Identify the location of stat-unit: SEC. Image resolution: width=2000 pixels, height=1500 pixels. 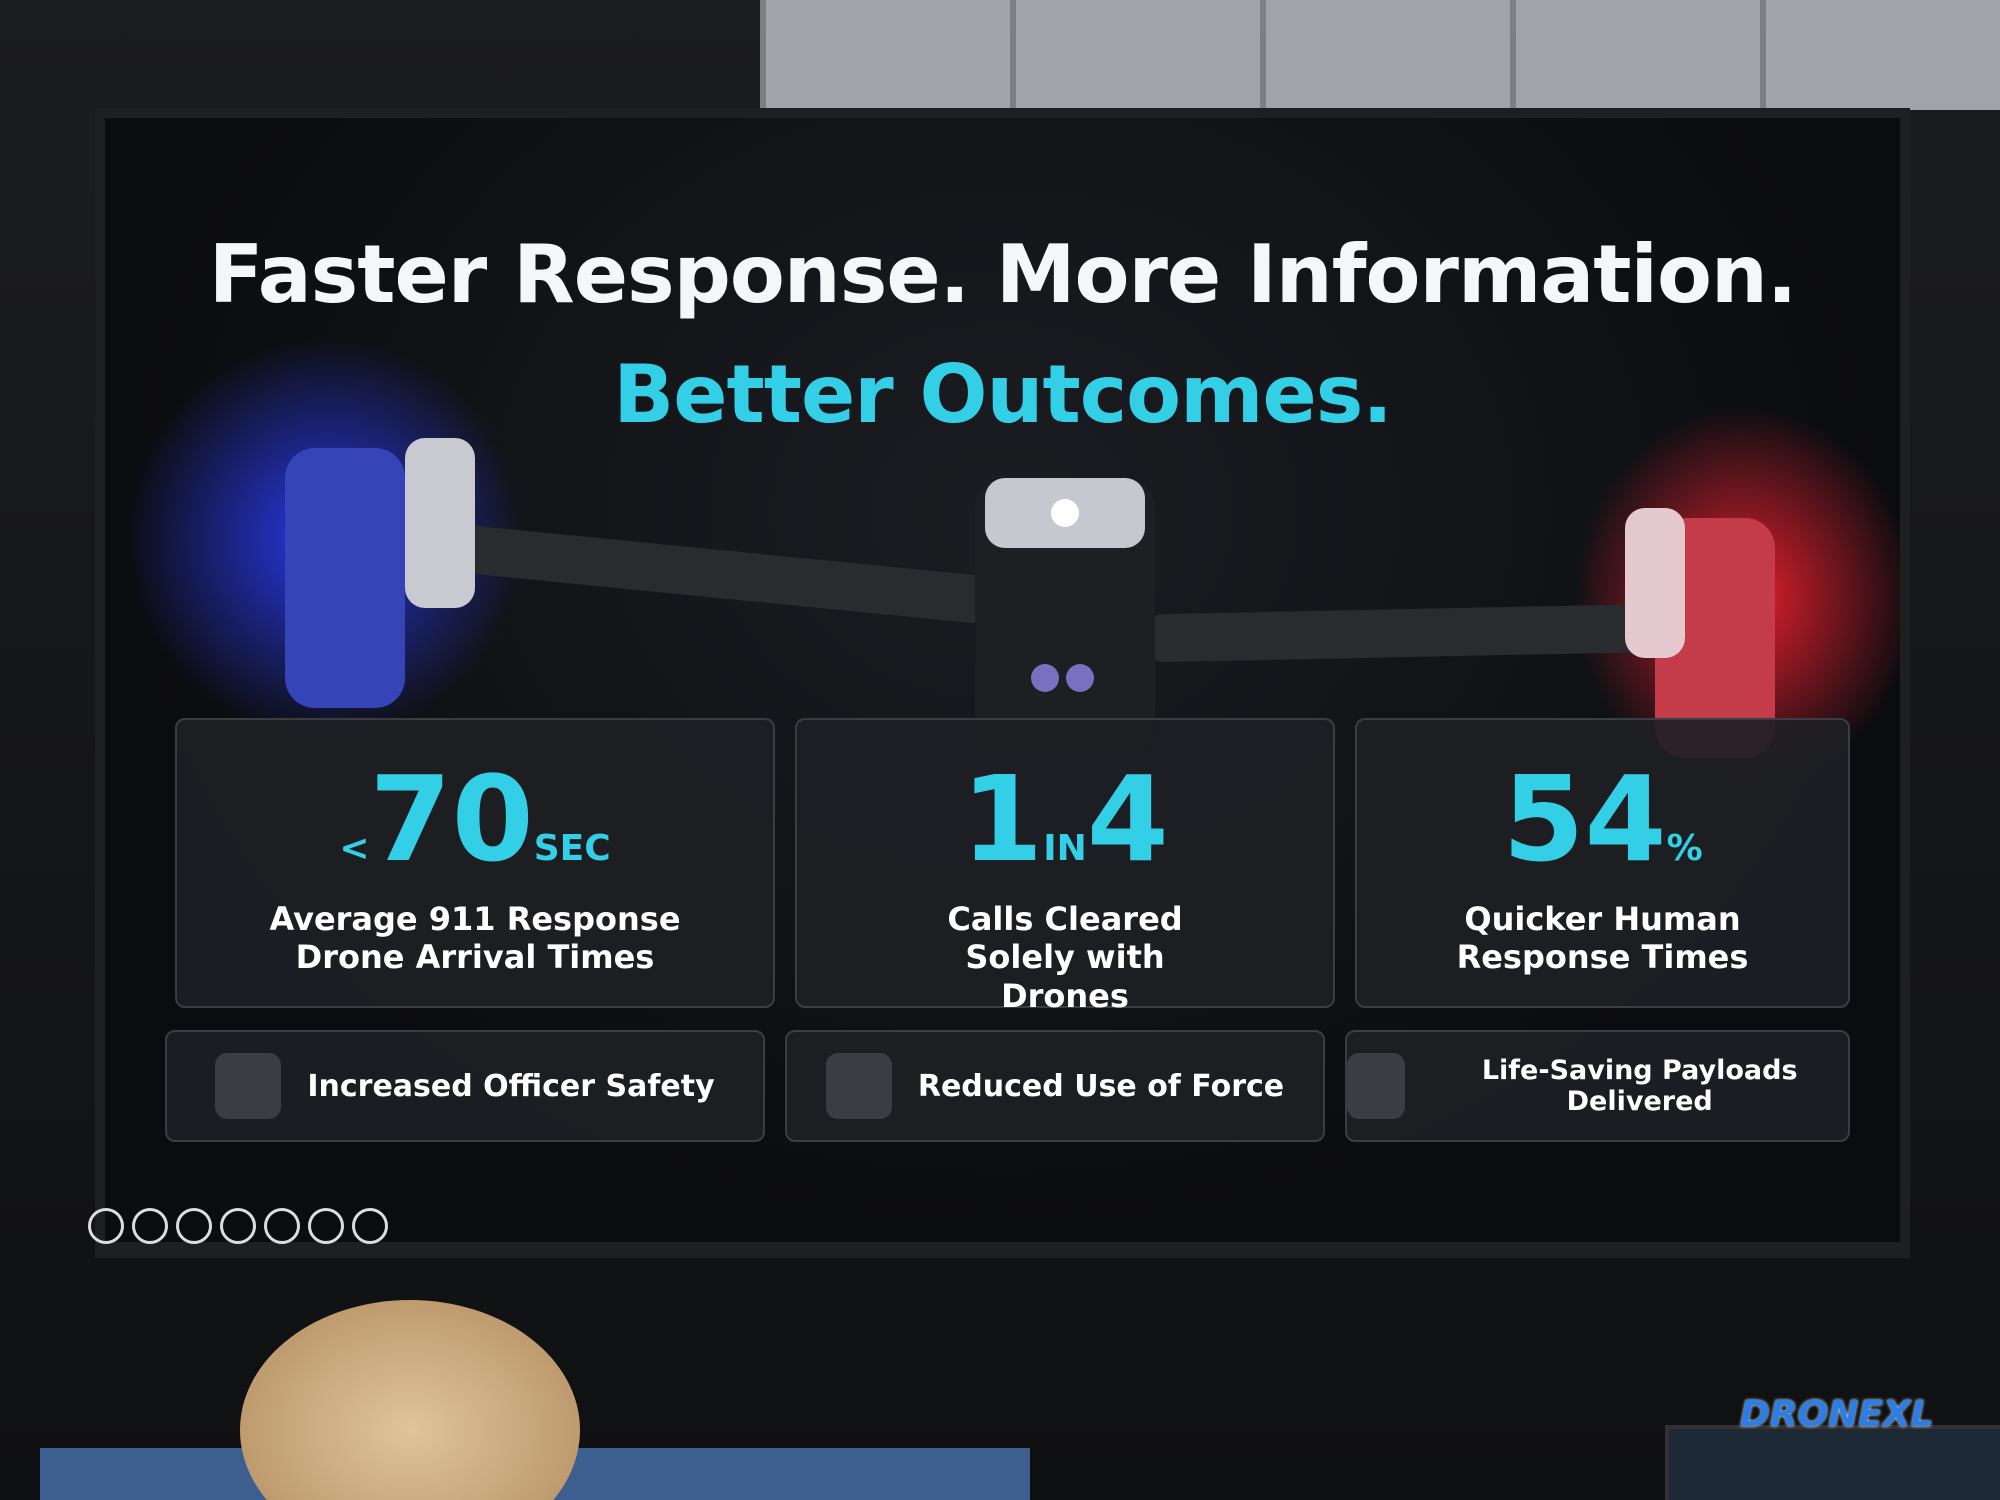
(572, 848).